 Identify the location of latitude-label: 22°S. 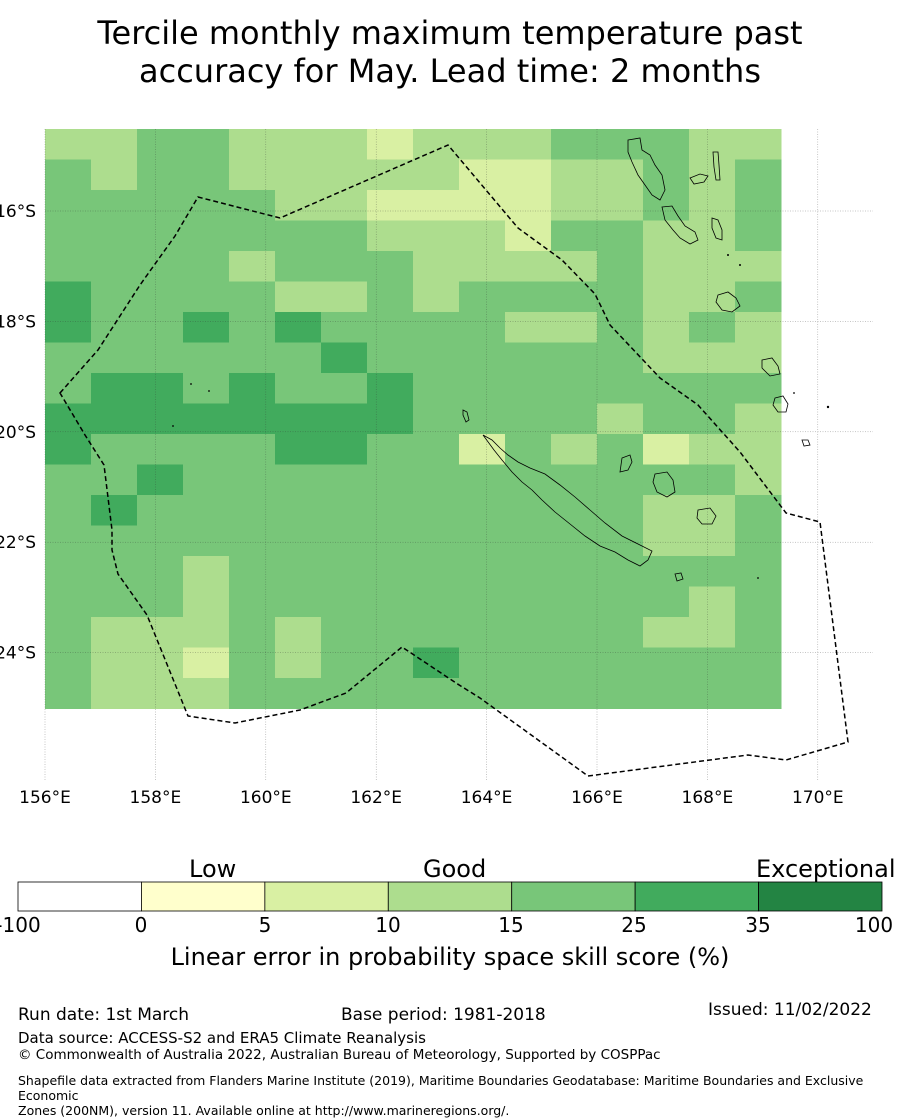
(18, 543).